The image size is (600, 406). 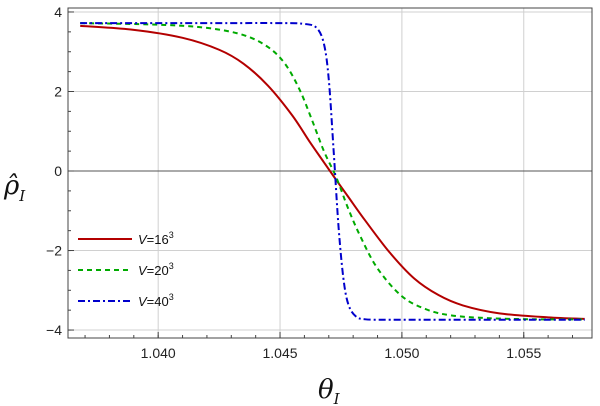 What do you see at coordinates (58, 91) in the screenshot?
I see `y-tick-label: 2` at bounding box center [58, 91].